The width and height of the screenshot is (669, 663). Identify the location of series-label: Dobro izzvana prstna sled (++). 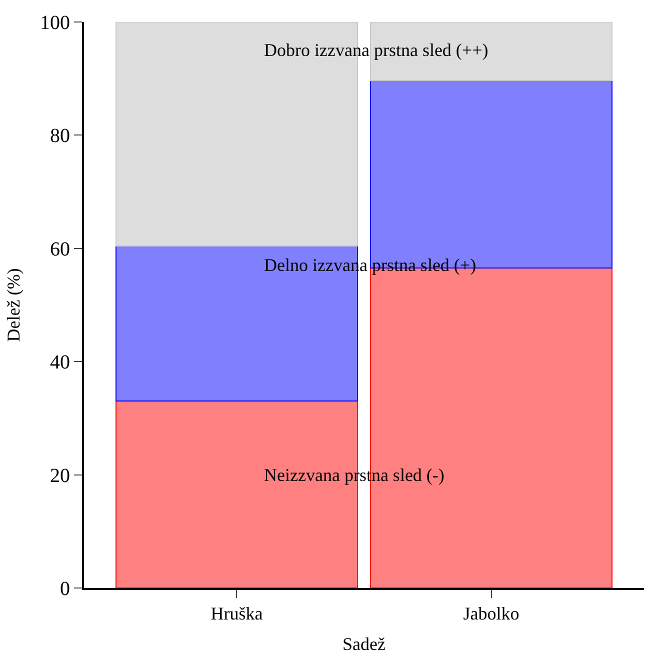
(376, 50).